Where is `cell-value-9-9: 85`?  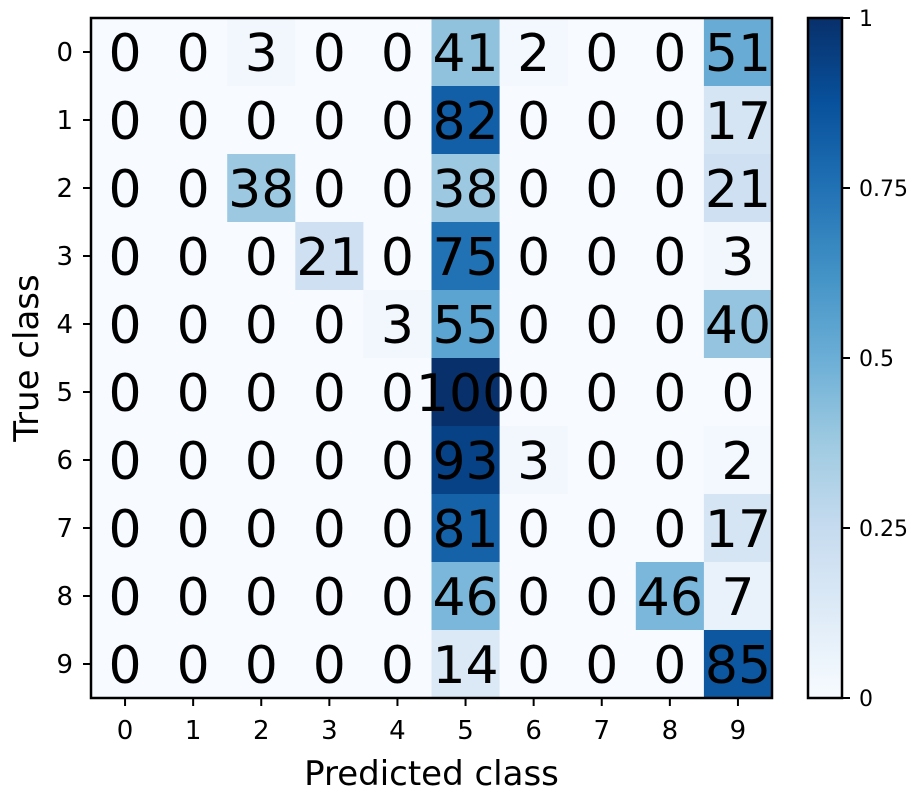 cell-value-9-9: 85 is located at coordinates (738, 666).